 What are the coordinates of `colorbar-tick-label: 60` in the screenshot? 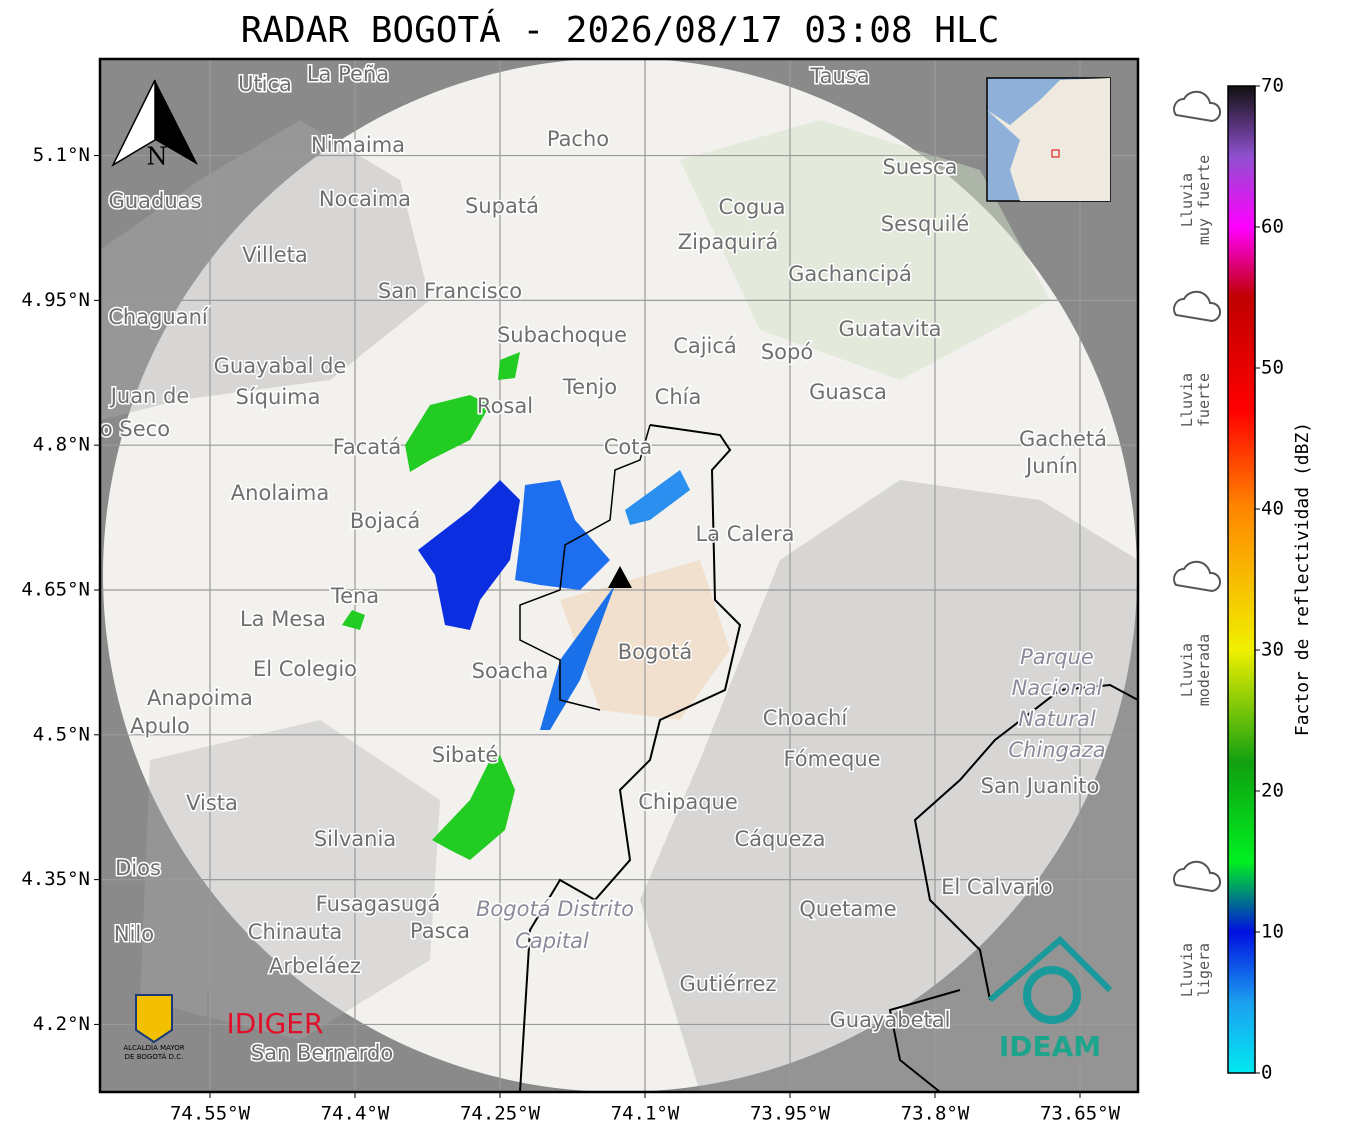 It's located at (1272, 227).